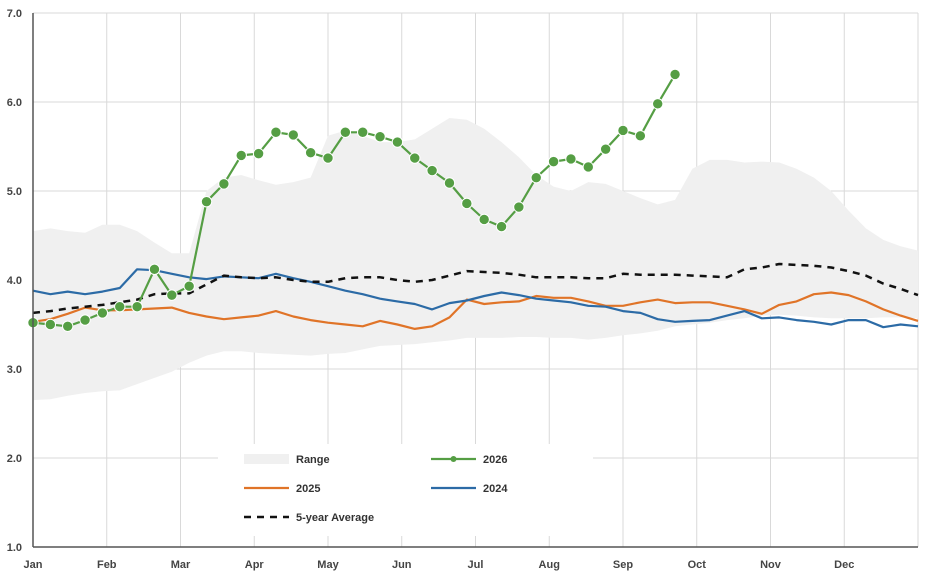 The width and height of the screenshot is (940, 575). I want to click on x-tick-label: Mar, so click(181, 565).